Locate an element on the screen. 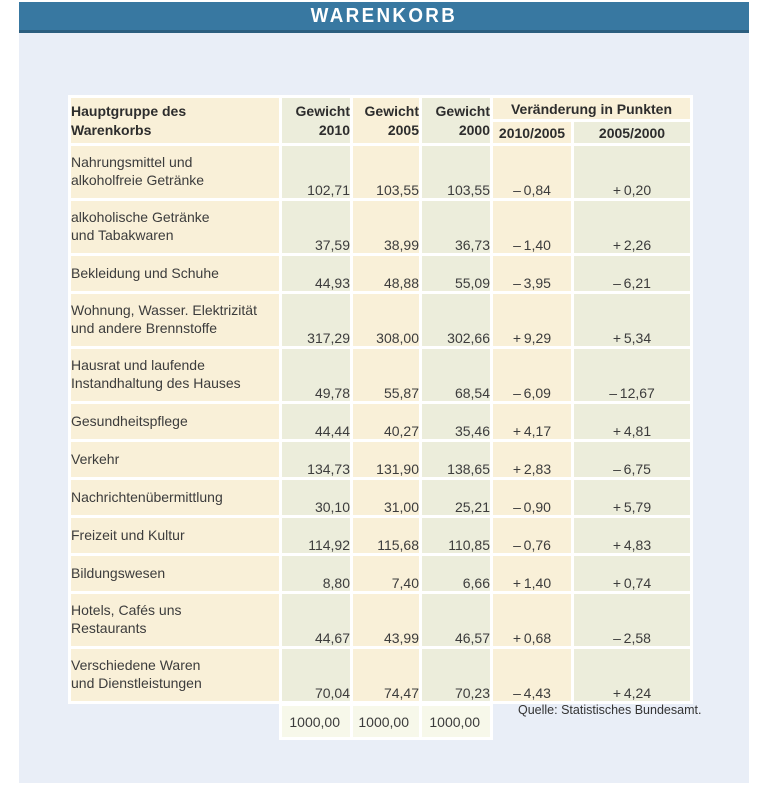 This screenshot has width=768, height=787. cell-gewicht-2000: 25,21 is located at coordinates (456, 497).